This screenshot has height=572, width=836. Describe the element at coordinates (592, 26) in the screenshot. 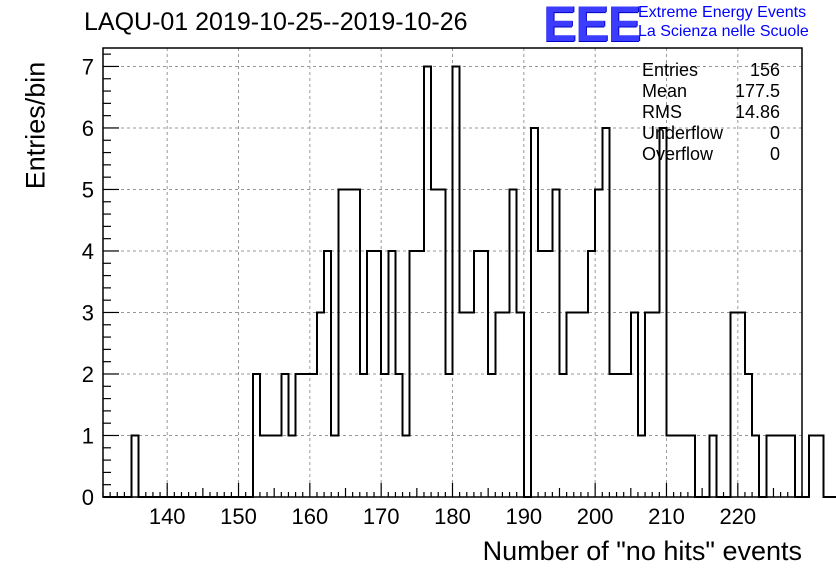

I see `eee-logo: EEE` at that location.